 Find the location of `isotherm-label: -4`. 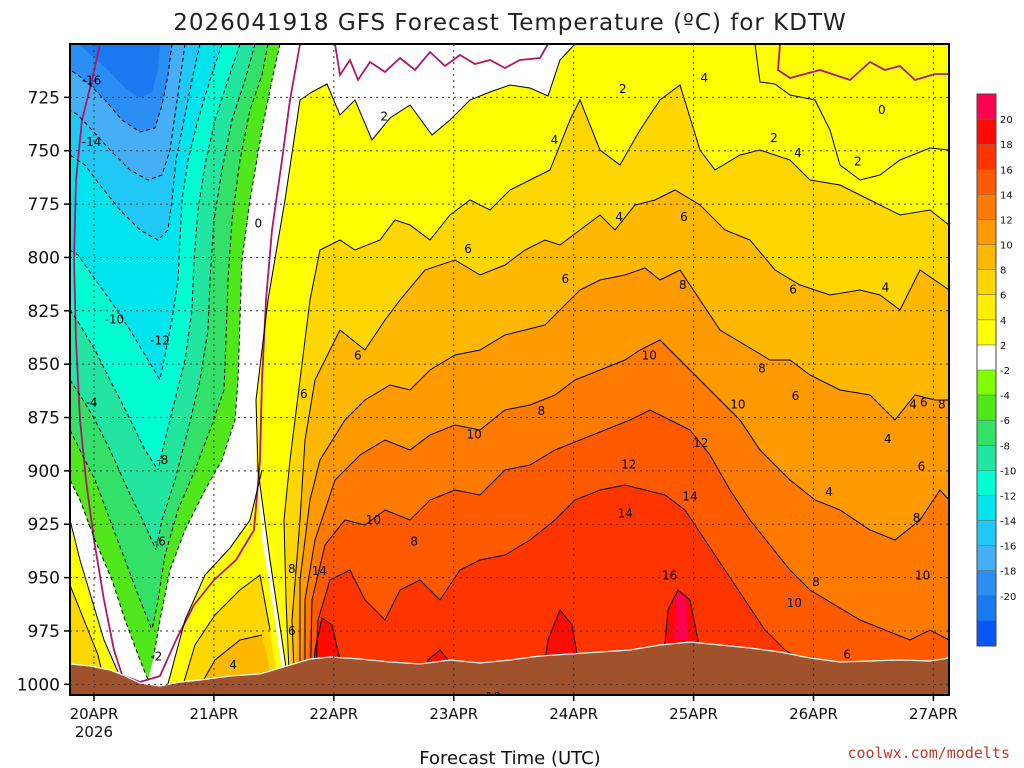

isotherm-label: -4 is located at coordinates (92, 403).